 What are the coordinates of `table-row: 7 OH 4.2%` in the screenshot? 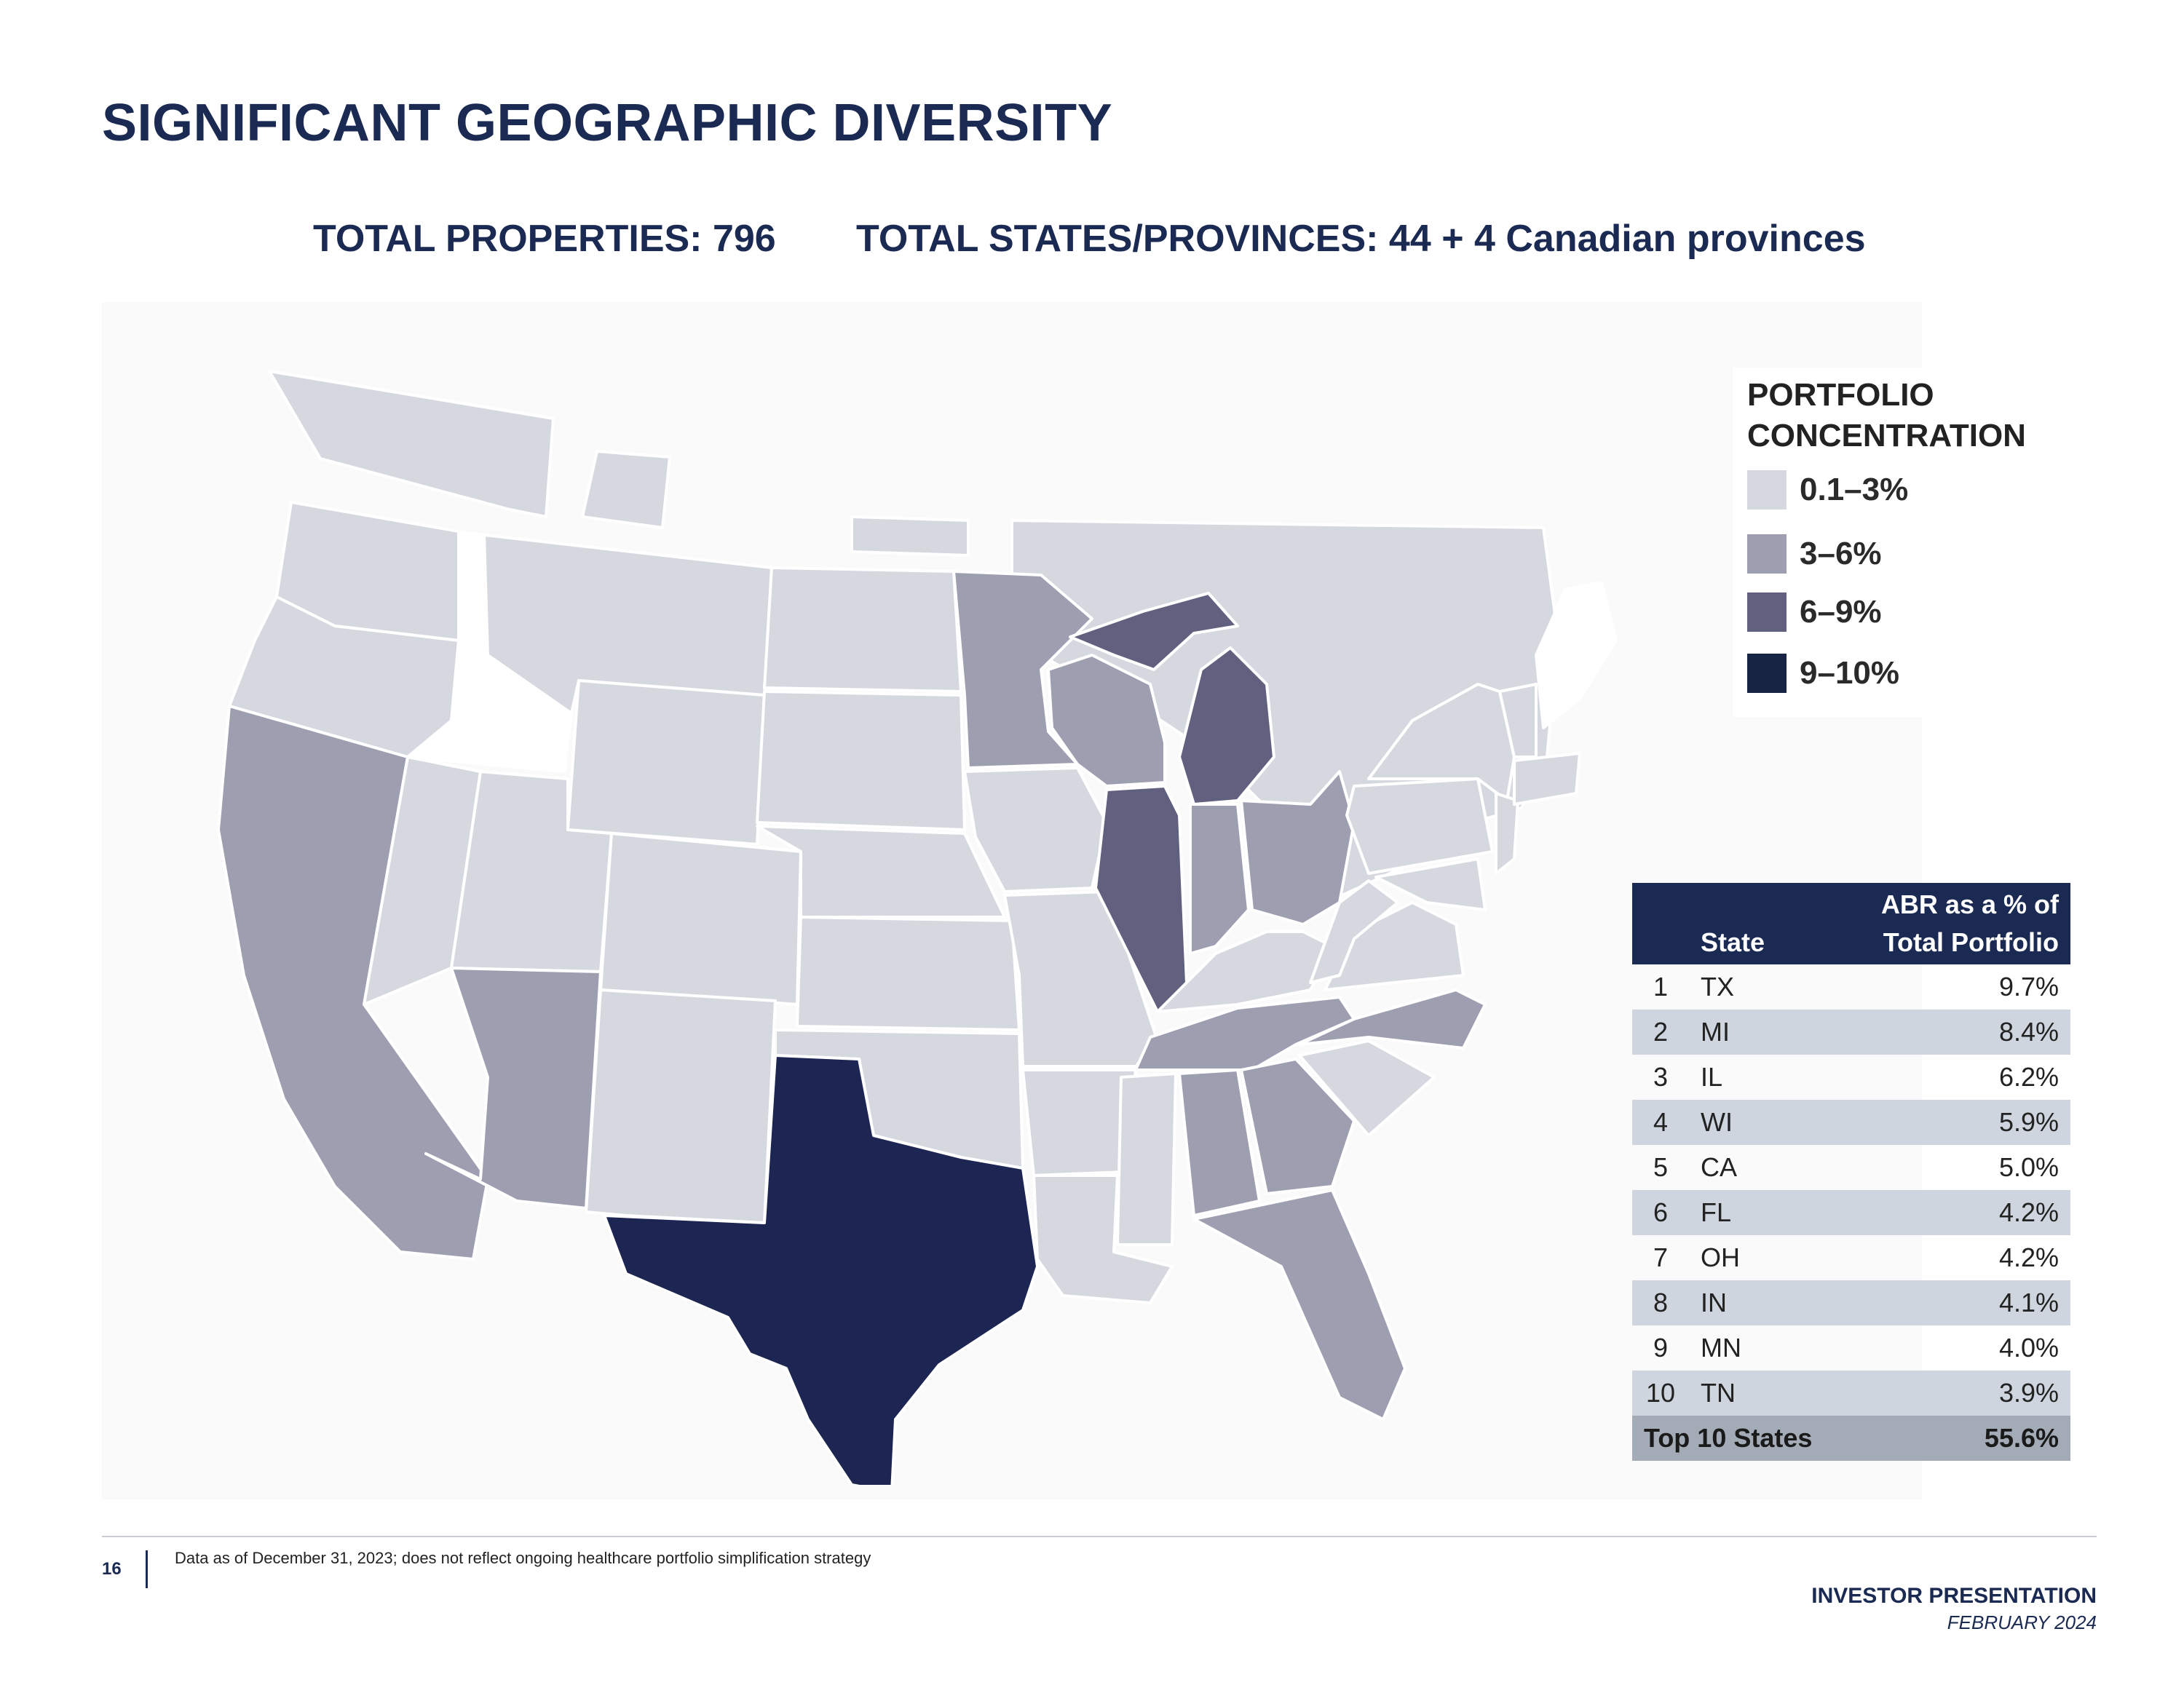 It's located at (1856, 1257).